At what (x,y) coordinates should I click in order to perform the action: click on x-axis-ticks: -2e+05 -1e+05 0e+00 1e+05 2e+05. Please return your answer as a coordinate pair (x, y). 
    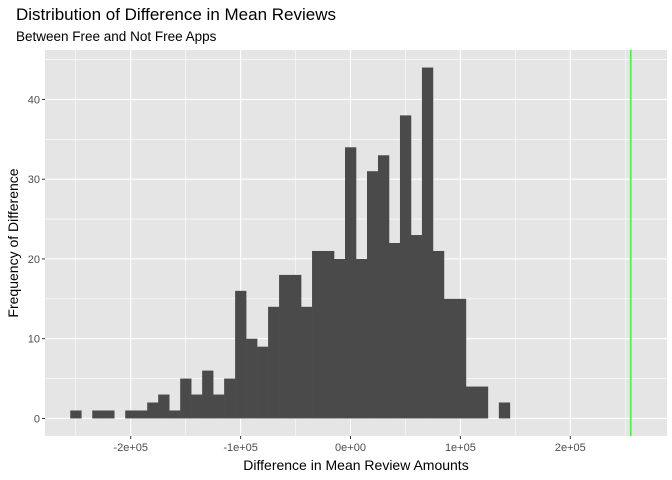
    Looking at the image, I should click on (349, 445).